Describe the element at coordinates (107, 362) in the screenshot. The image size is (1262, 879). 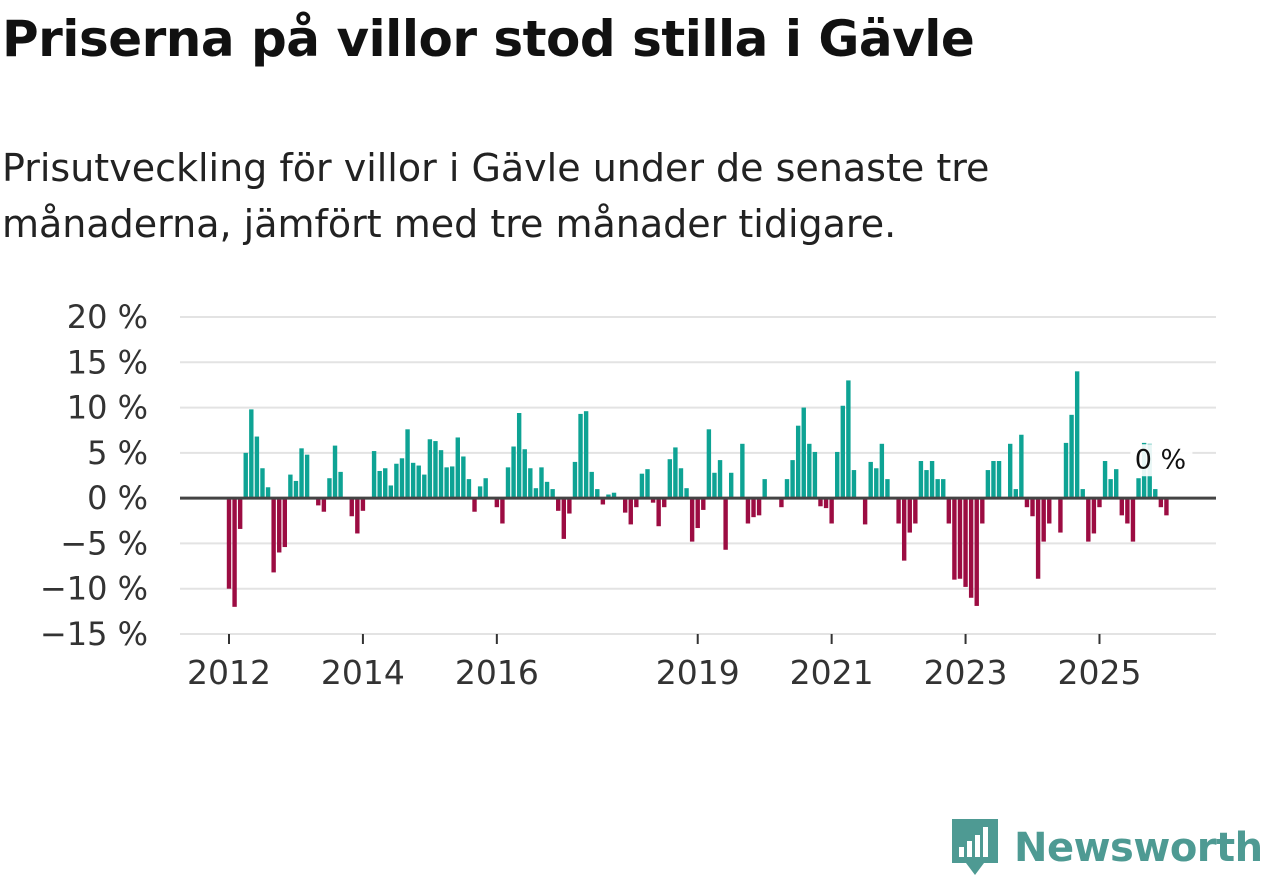
I see `y-tick-label: 15 %` at that location.